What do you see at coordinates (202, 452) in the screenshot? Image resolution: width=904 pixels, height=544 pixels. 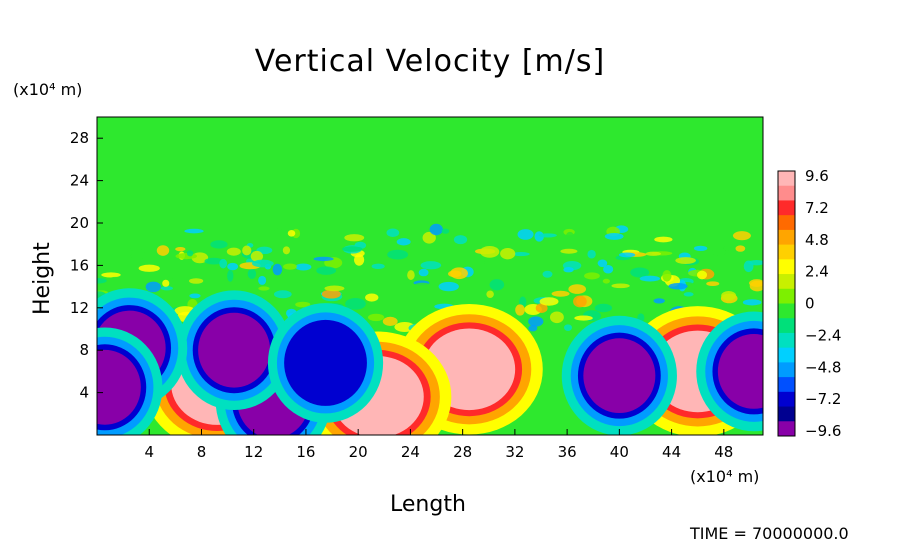 I see `x-tick-label: 8` at bounding box center [202, 452].